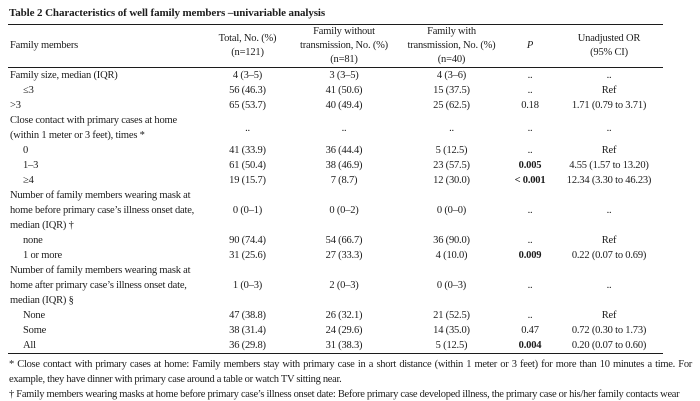  What do you see at coordinates (451, 75) in the screenshot?
I see `cell-family-with-transmission: 4 (3–6)` at bounding box center [451, 75].